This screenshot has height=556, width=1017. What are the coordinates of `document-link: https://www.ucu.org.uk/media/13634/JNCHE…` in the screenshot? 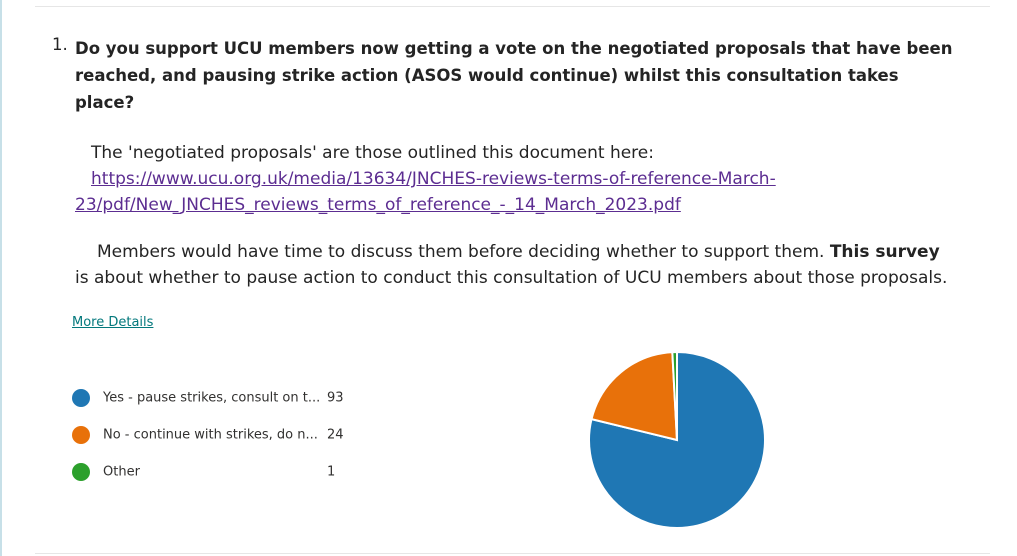 It's located at (425, 192).